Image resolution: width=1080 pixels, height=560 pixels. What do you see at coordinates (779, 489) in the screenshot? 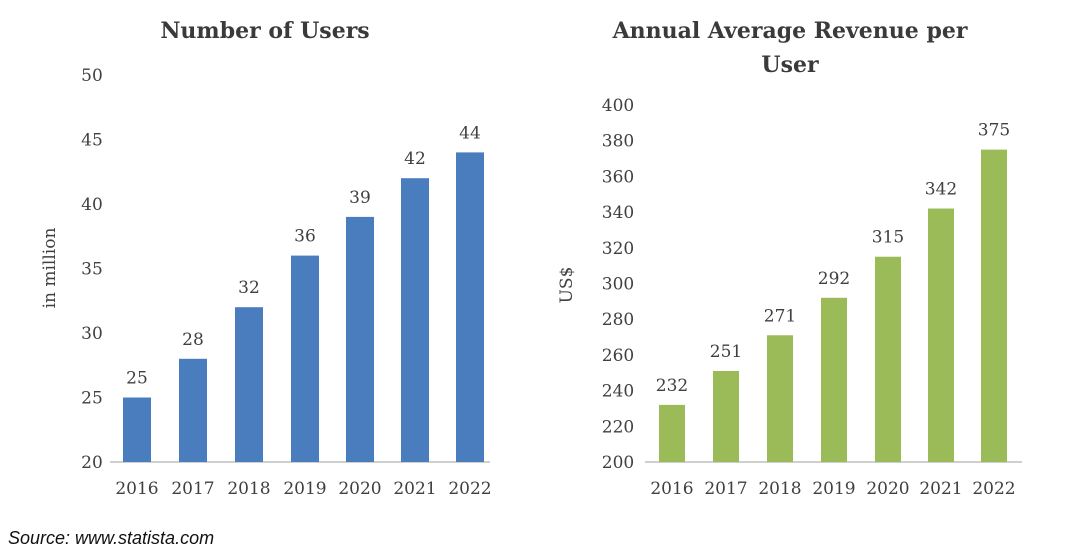
I see `chart2-x-tick-label: 2018` at bounding box center [779, 489].